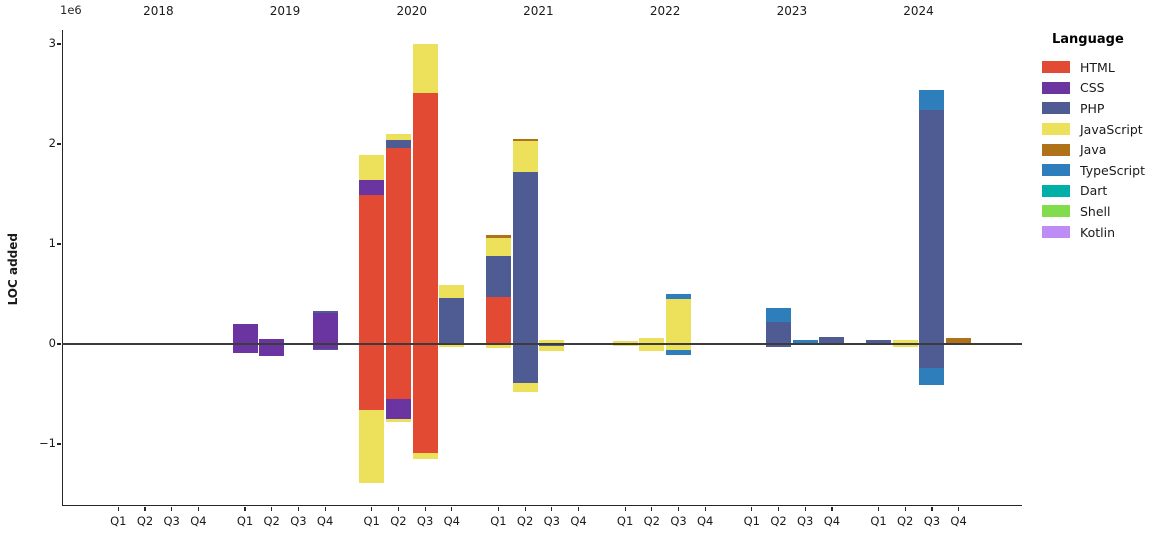 This screenshot has height=542, width=1159. I want to click on legend-item: PHP, so click(1098, 108).